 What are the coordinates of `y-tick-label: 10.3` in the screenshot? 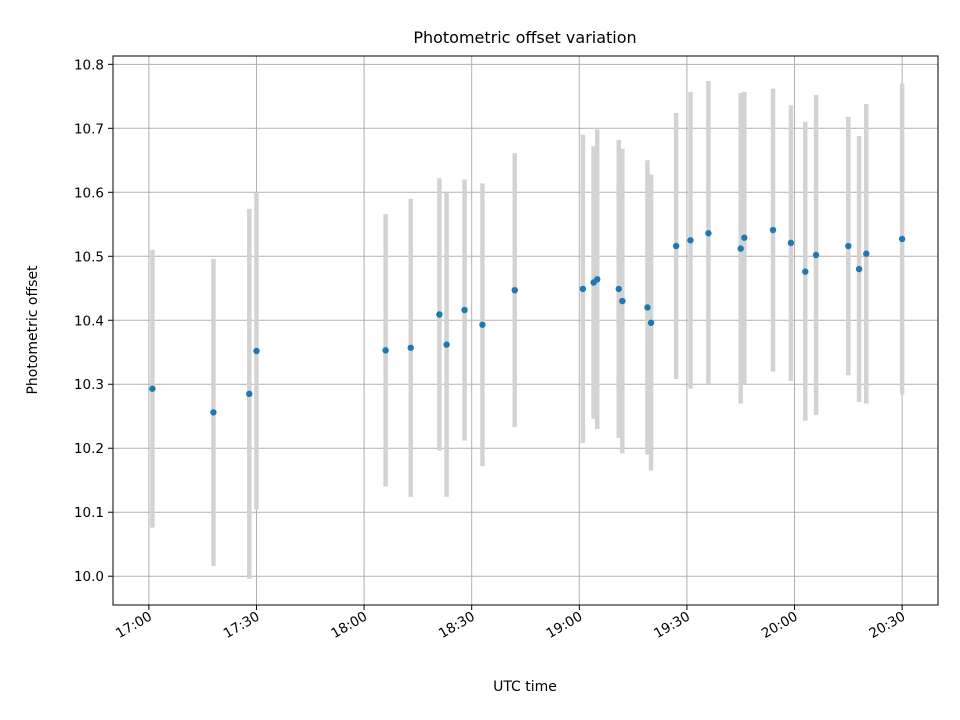 It's located at (89, 385).